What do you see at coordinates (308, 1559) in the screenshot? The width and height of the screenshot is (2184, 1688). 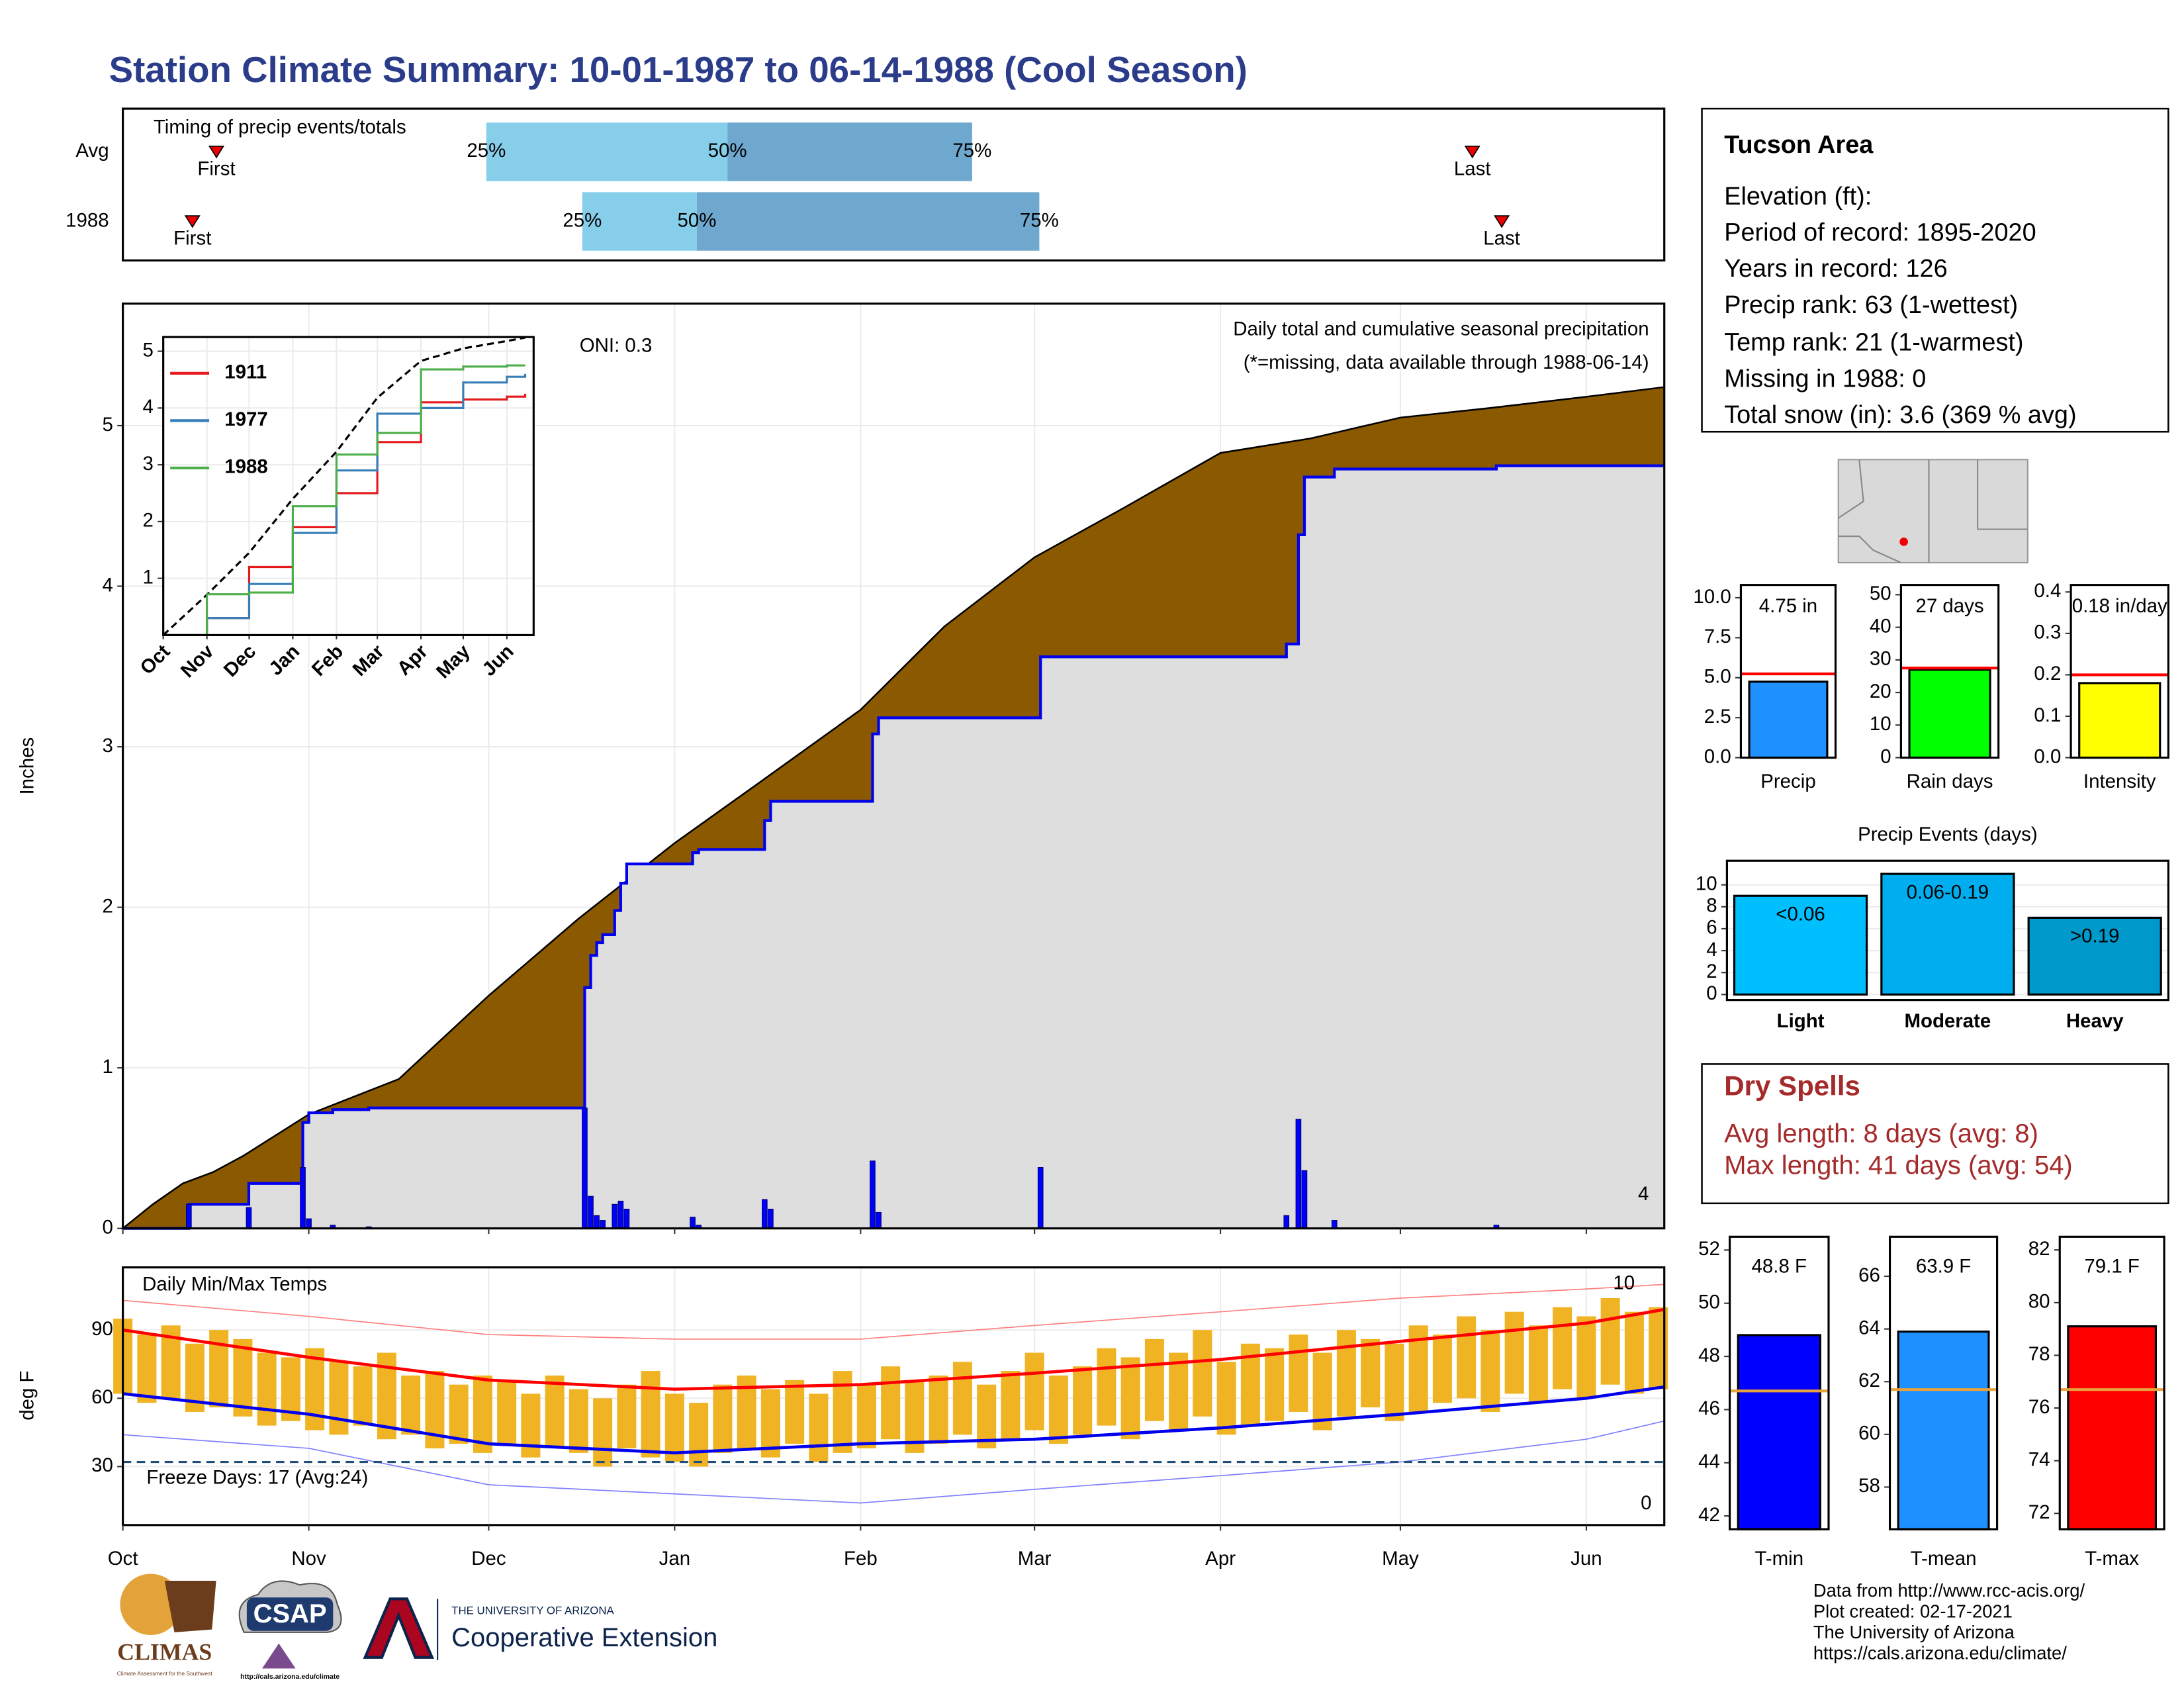 I see `x-tick-label: Nov` at bounding box center [308, 1559].